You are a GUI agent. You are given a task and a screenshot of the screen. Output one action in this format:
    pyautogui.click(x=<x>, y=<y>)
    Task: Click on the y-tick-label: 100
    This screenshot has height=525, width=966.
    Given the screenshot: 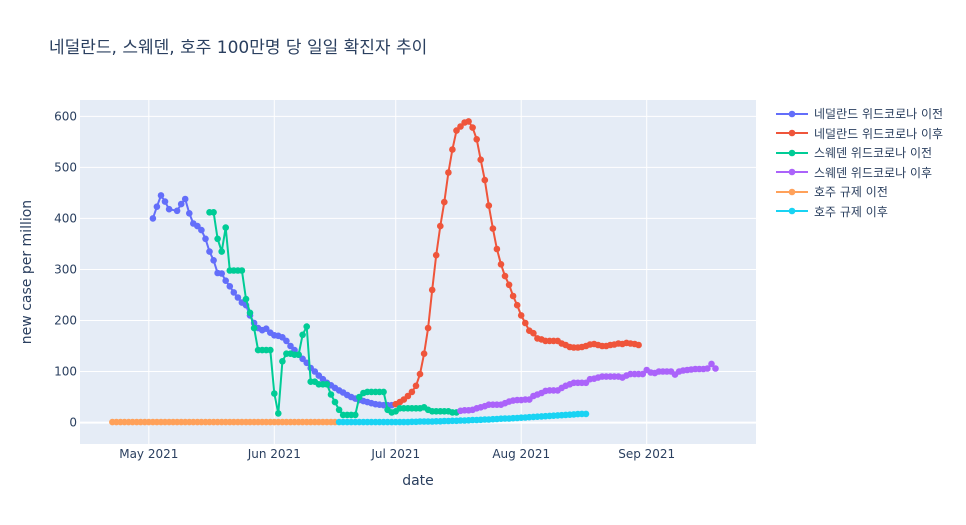 What is the action you would take?
    pyautogui.click(x=65, y=372)
    